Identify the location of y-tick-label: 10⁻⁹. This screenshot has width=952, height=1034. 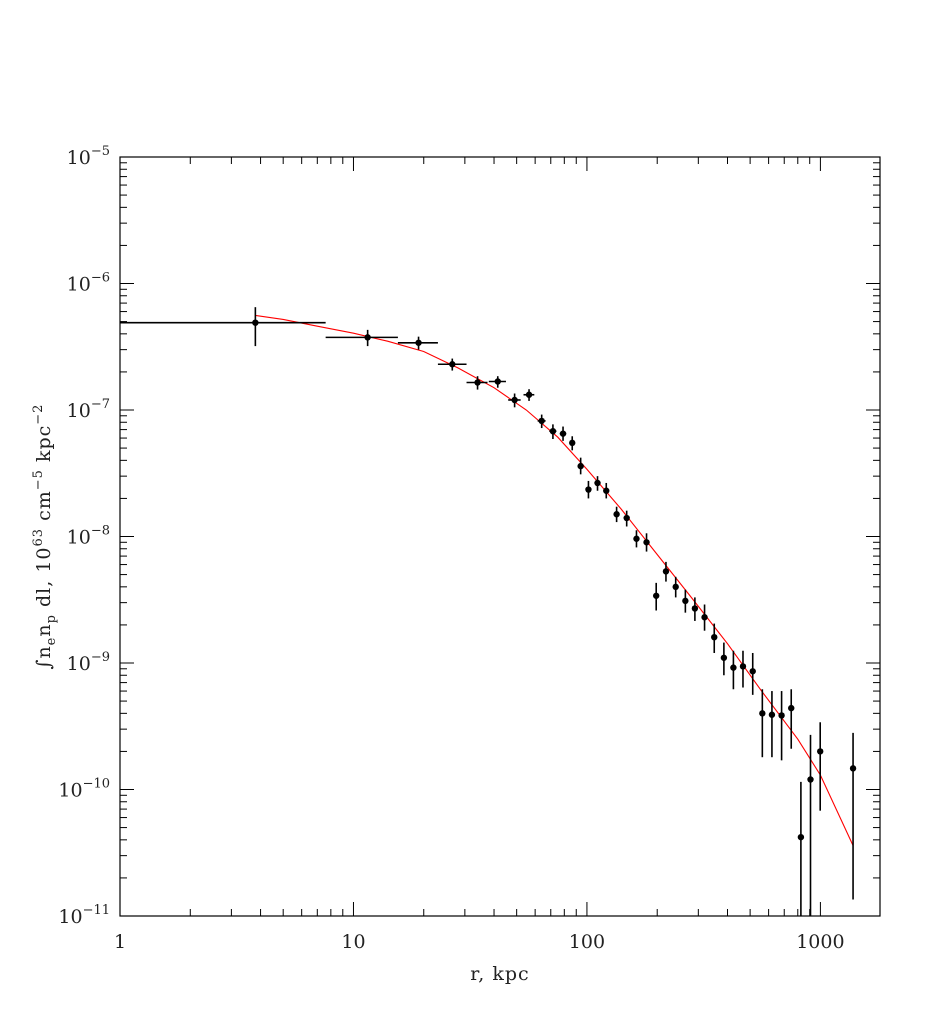
(88, 662).